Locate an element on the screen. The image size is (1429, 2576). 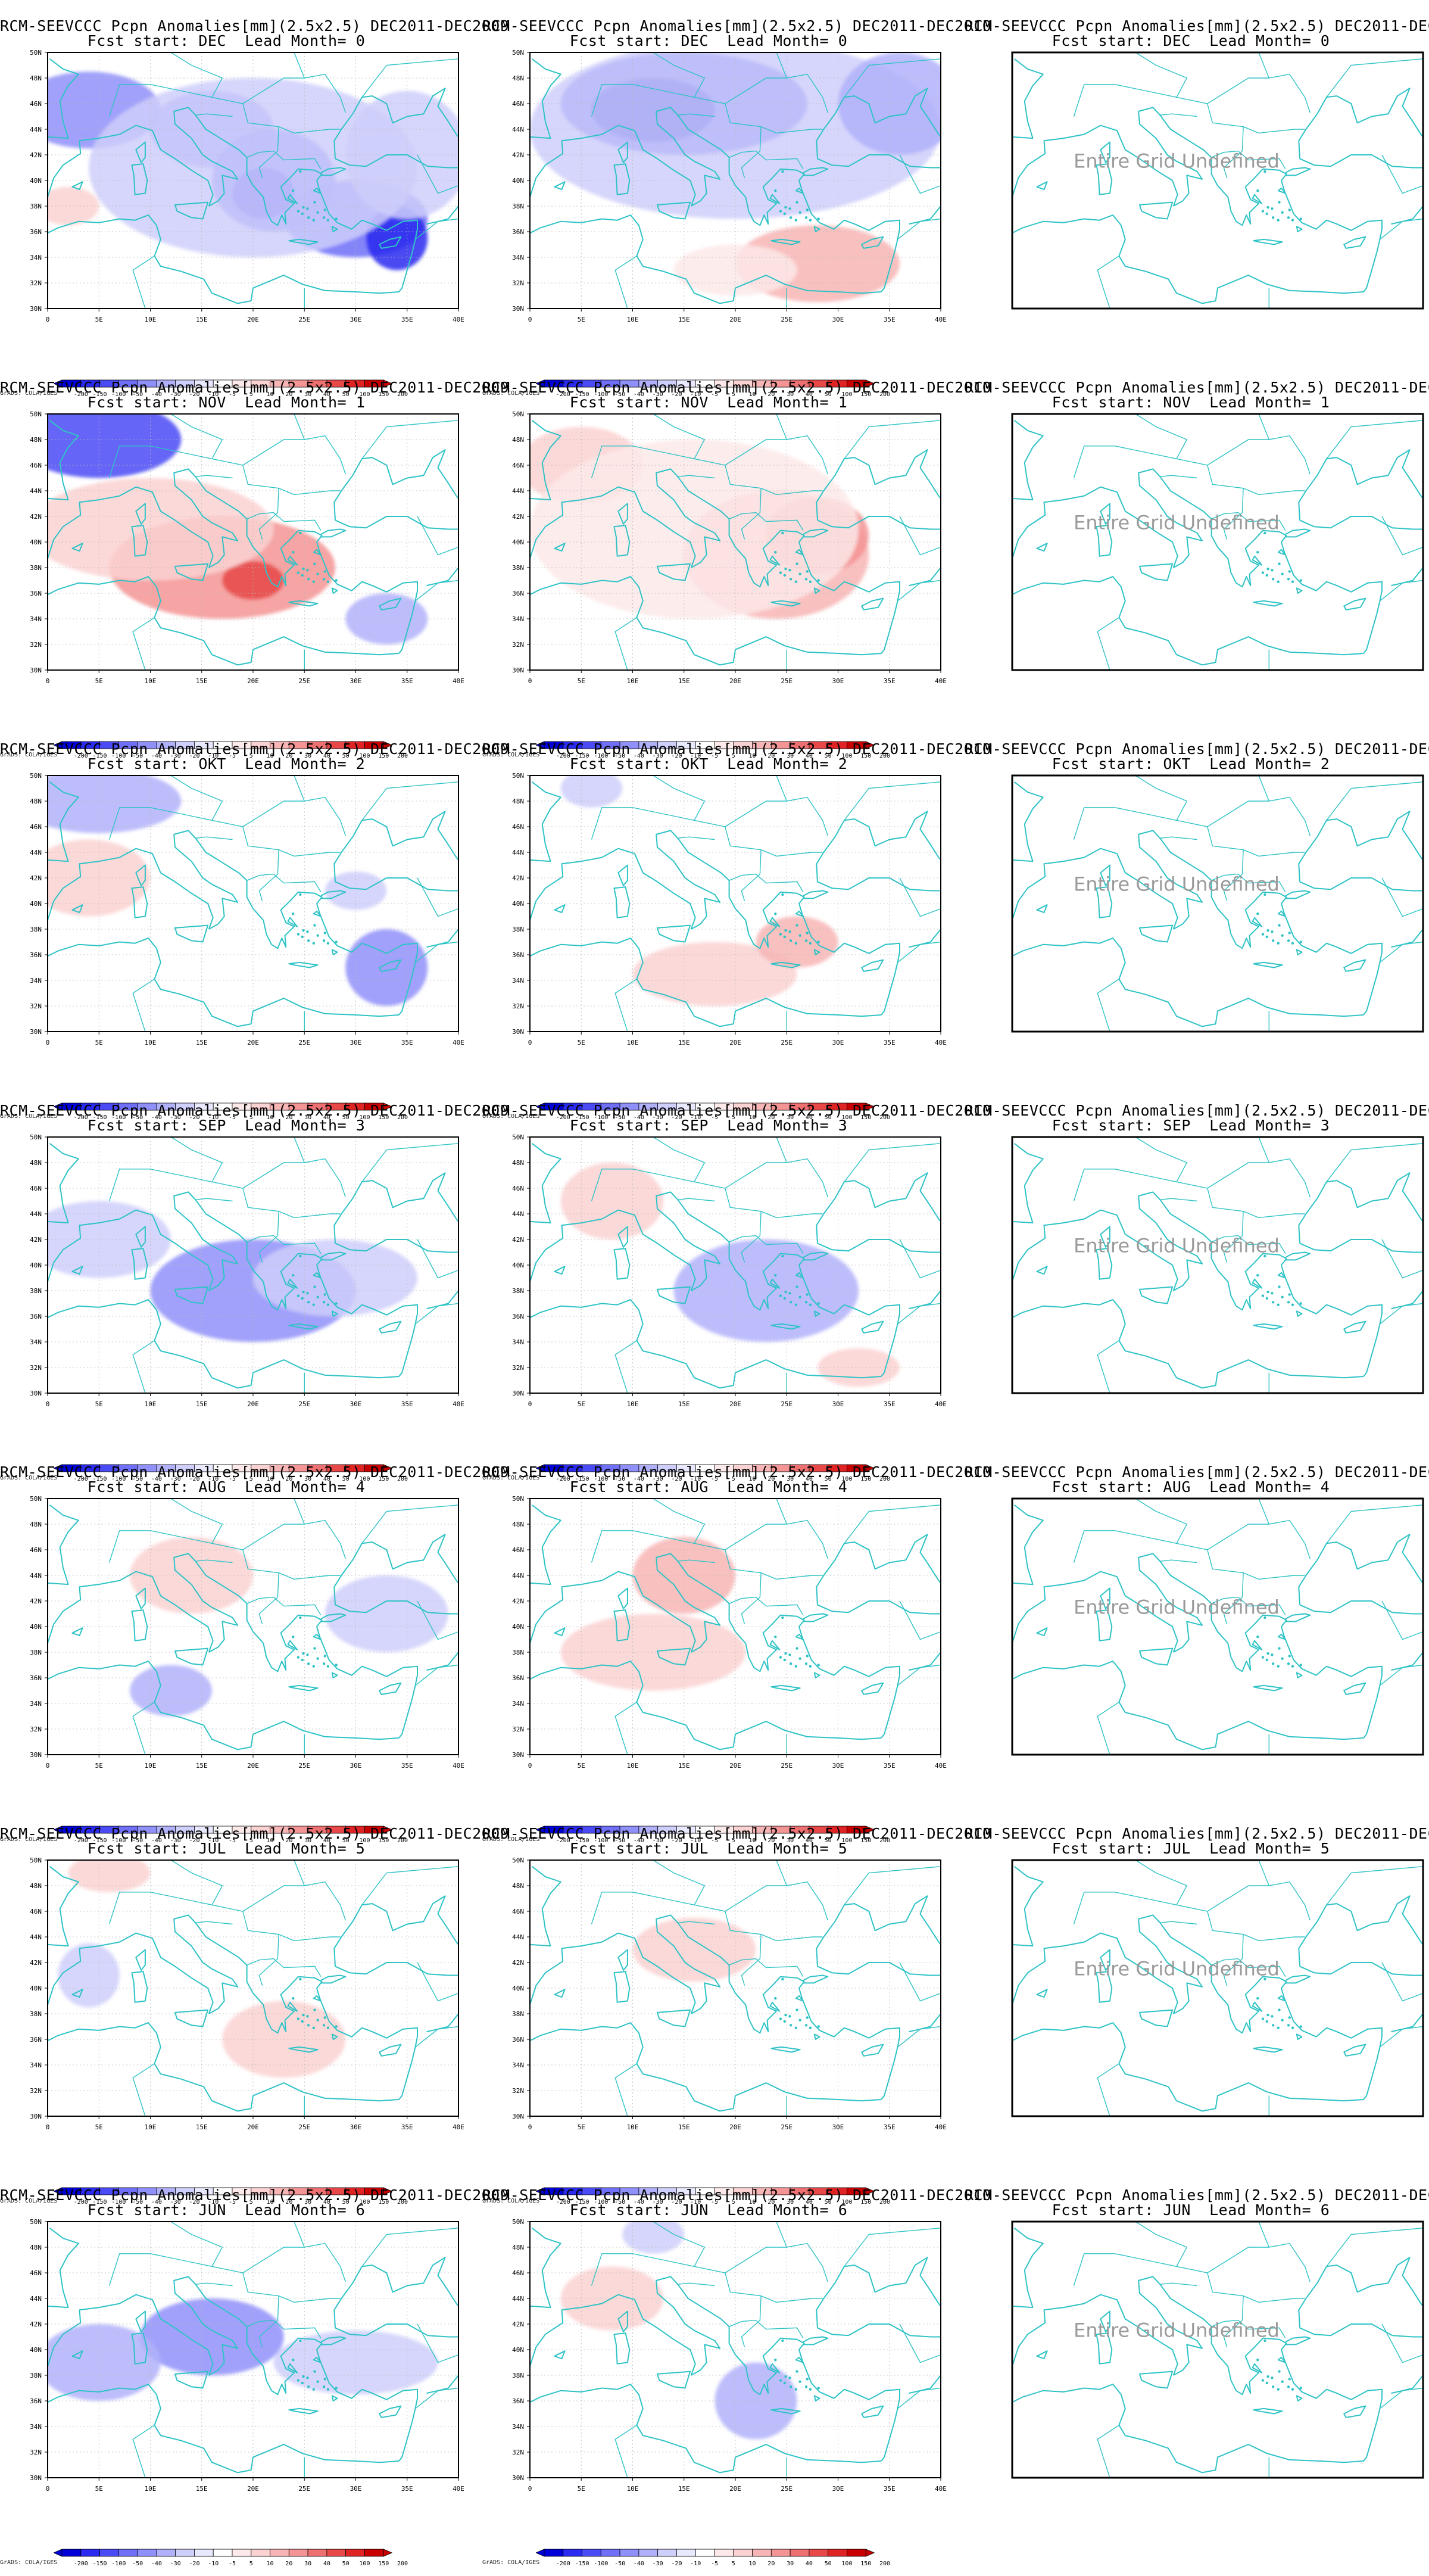
panel-subtitle: Fcst start: AUG Lead Month= 4 is located at coordinates (708, 1487).